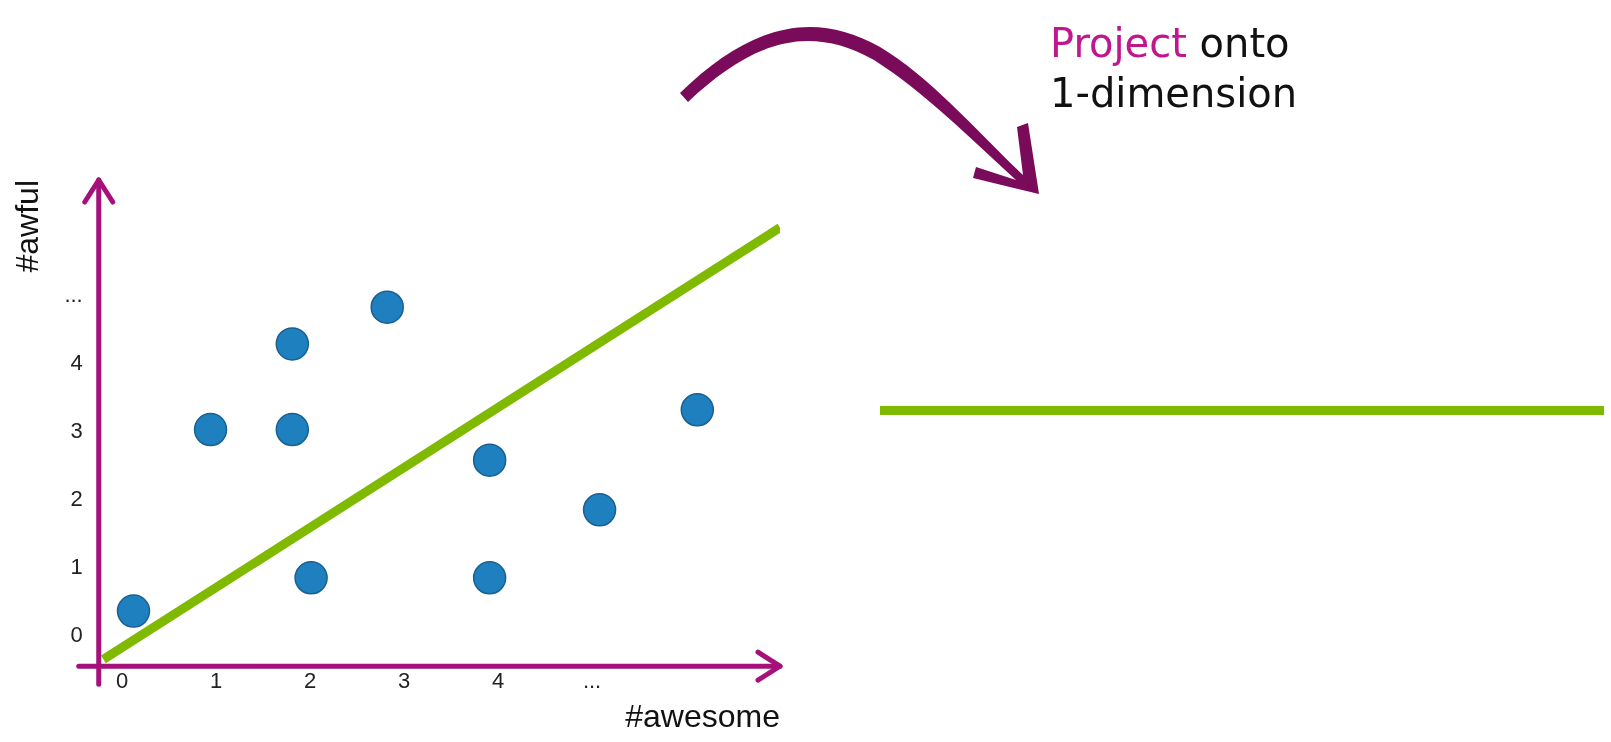 The height and width of the screenshot is (742, 1611). Describe the element at coordinates (310, 681) in the screenshot. I see `x-tick-label: 2` at that location.